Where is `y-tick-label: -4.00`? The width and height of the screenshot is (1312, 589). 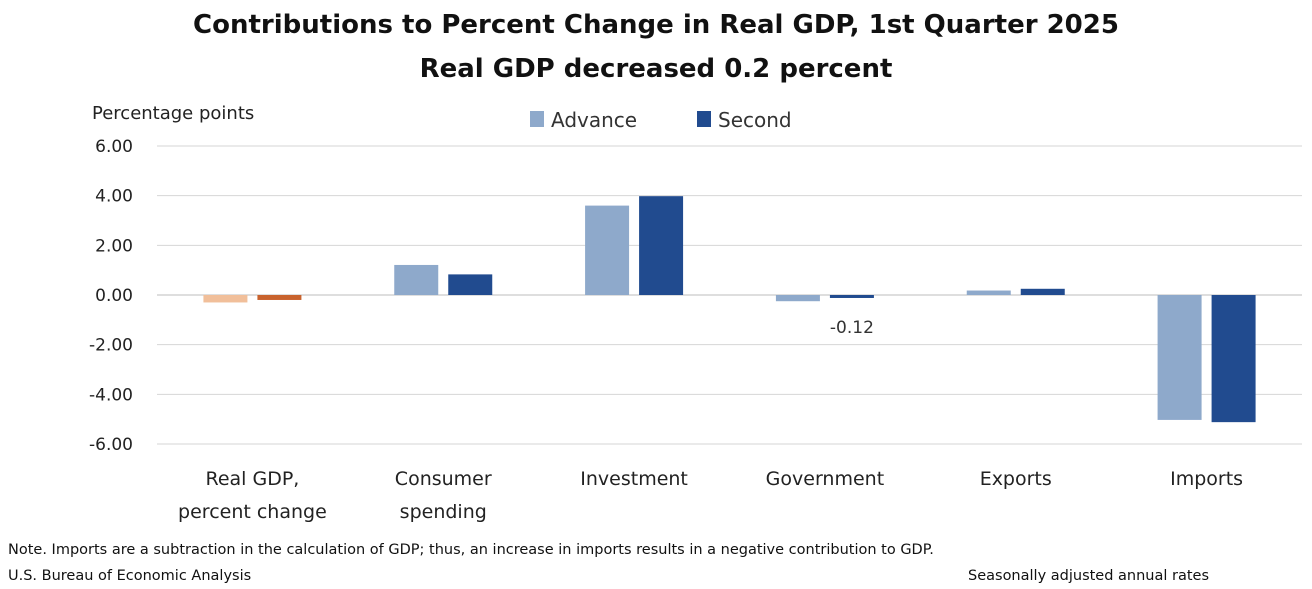
y-tick-label: -4.00 is located at coordinates (111, 395).